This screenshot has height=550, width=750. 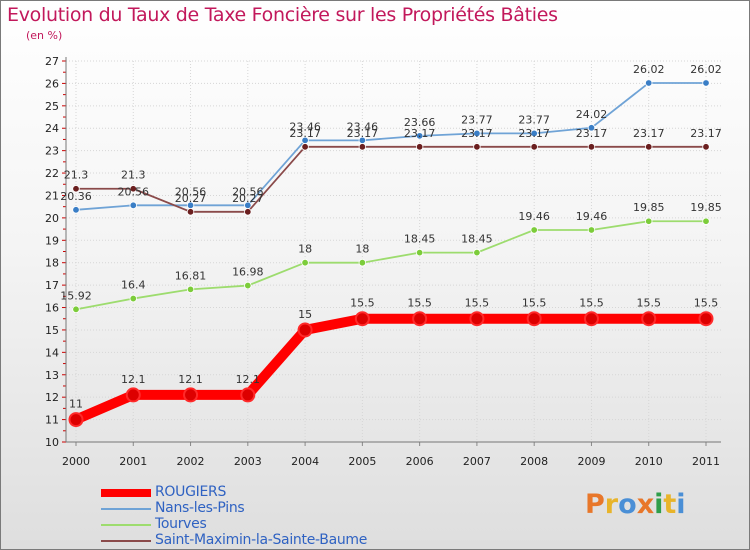 What do you see at coordinates (52, 83) in the screenshot?
I see `y-tick-label: 26` at bounding box center [52, 83].